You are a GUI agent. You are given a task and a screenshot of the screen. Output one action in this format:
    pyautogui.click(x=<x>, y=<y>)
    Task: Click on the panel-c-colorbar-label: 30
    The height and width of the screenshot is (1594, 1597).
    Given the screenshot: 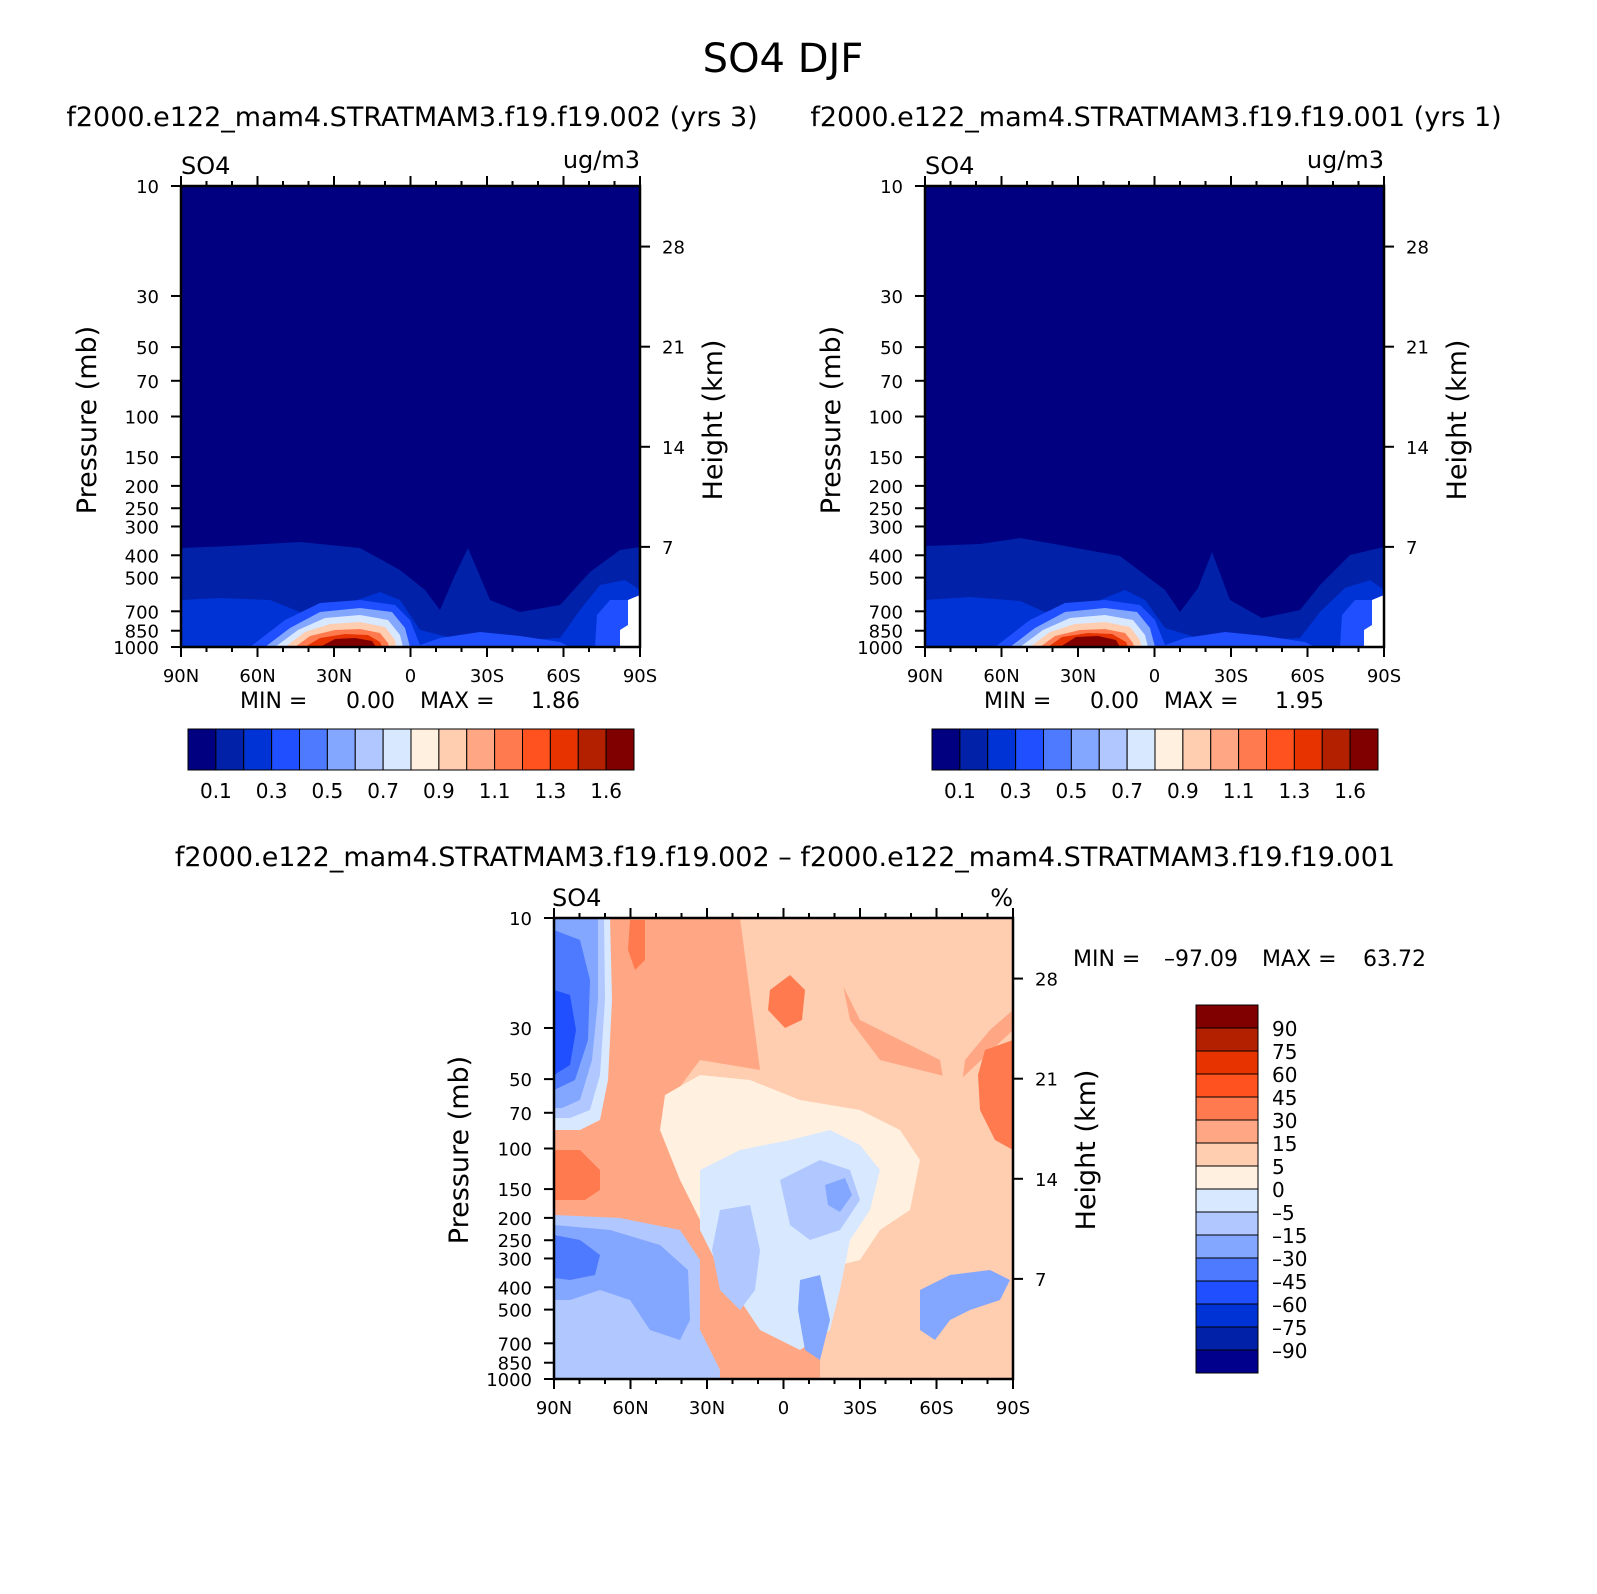 What is the action you would take?
    pyautogui.click(x=1284, y=1121)
    